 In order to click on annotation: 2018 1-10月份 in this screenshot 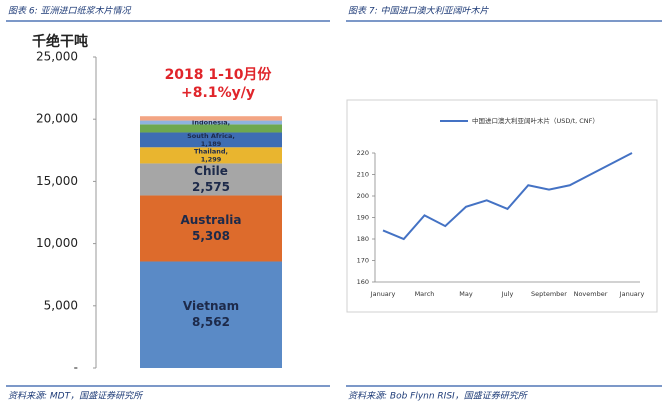, I will do `click(219, 74)`.